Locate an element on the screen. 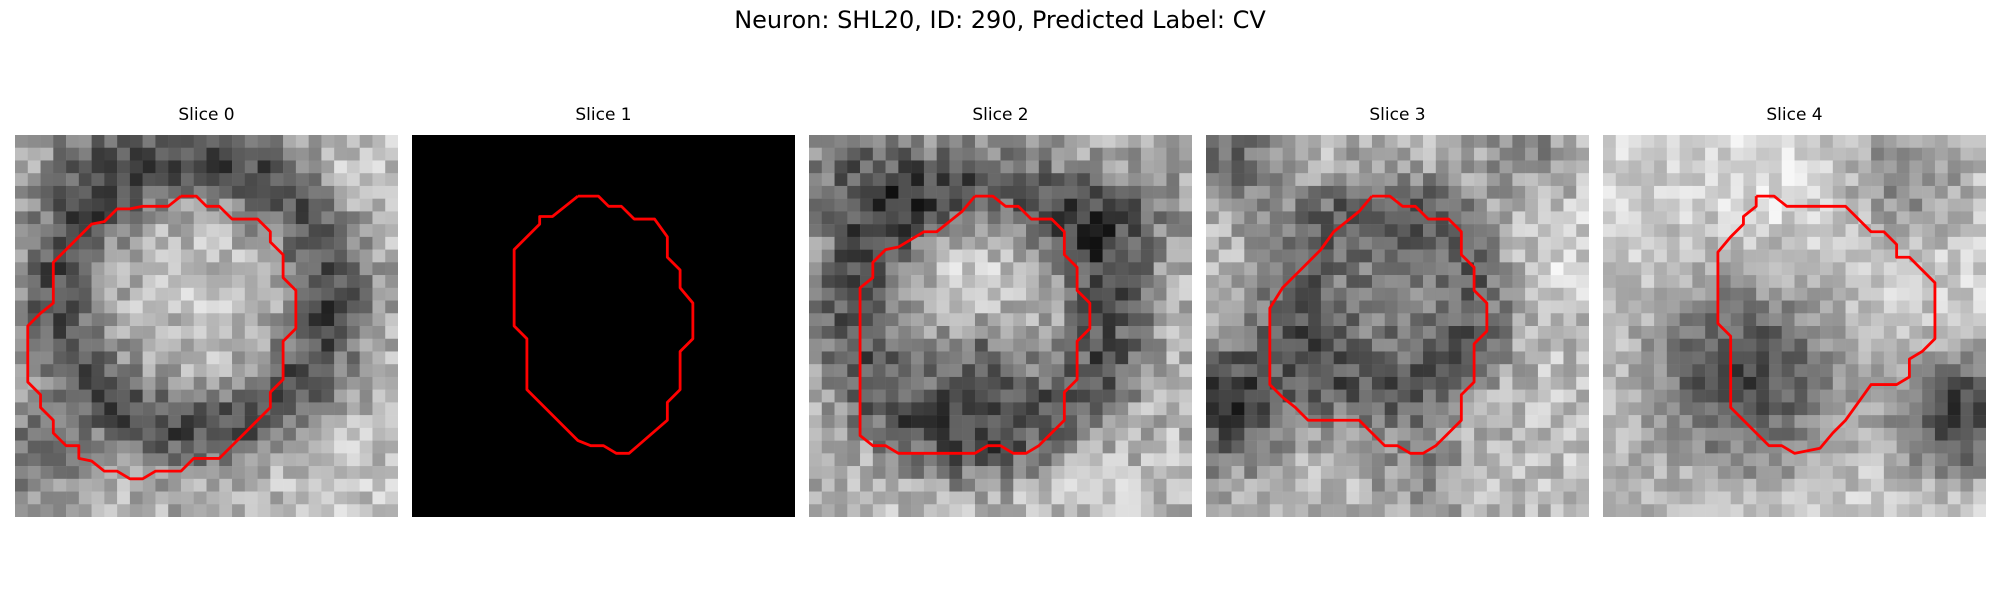 This screenshot has width=2000, height=600. panel-slice-2: Slice 2 is located at coordinates (1000, 311).